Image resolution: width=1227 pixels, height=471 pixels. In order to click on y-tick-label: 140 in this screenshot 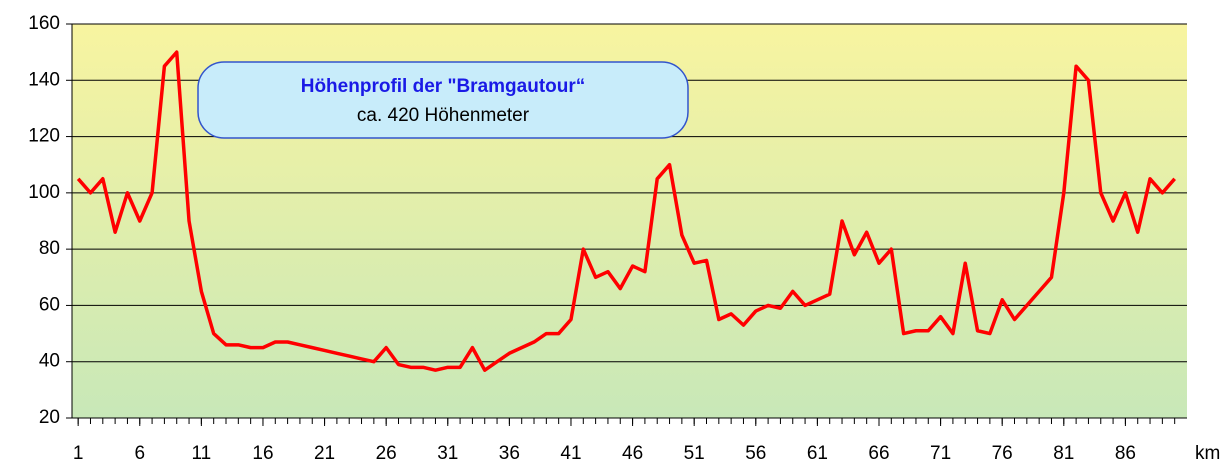, I will do `click(44, 79)`.